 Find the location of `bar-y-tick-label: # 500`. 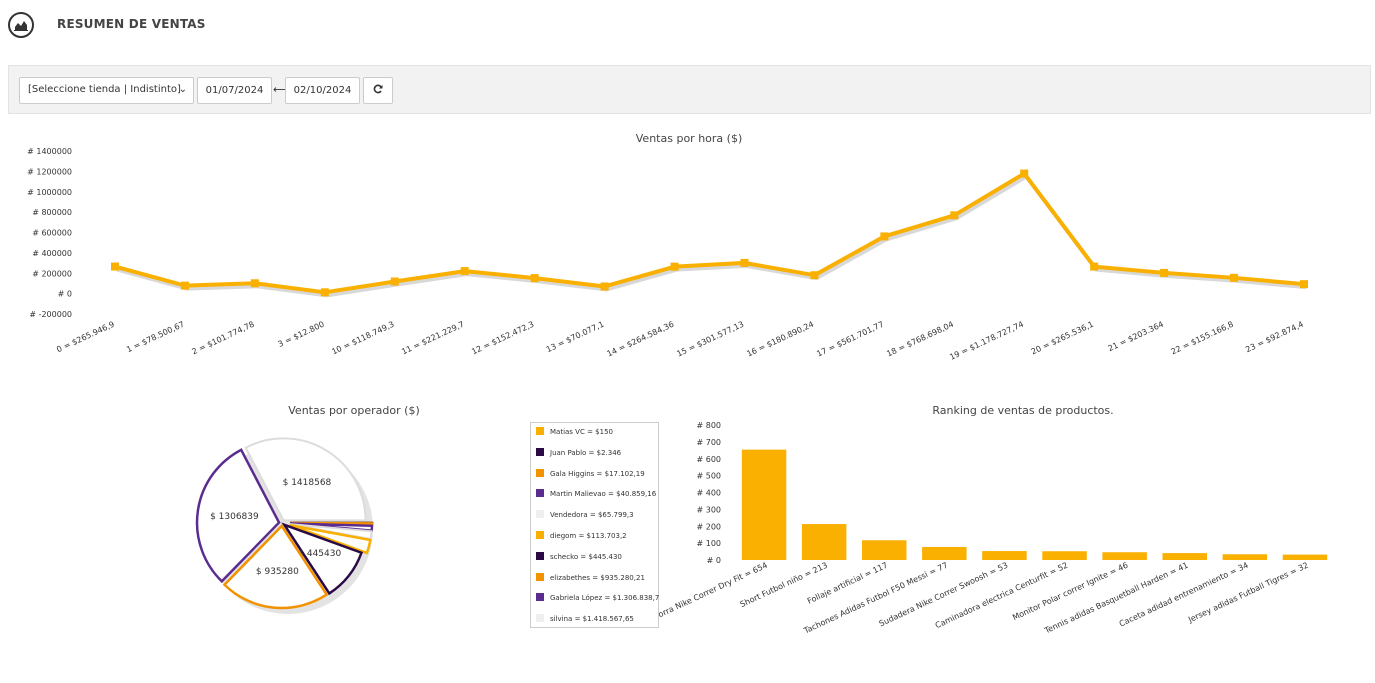

bar-y-tick-label: # 500 is located at coordinates (708, 476).